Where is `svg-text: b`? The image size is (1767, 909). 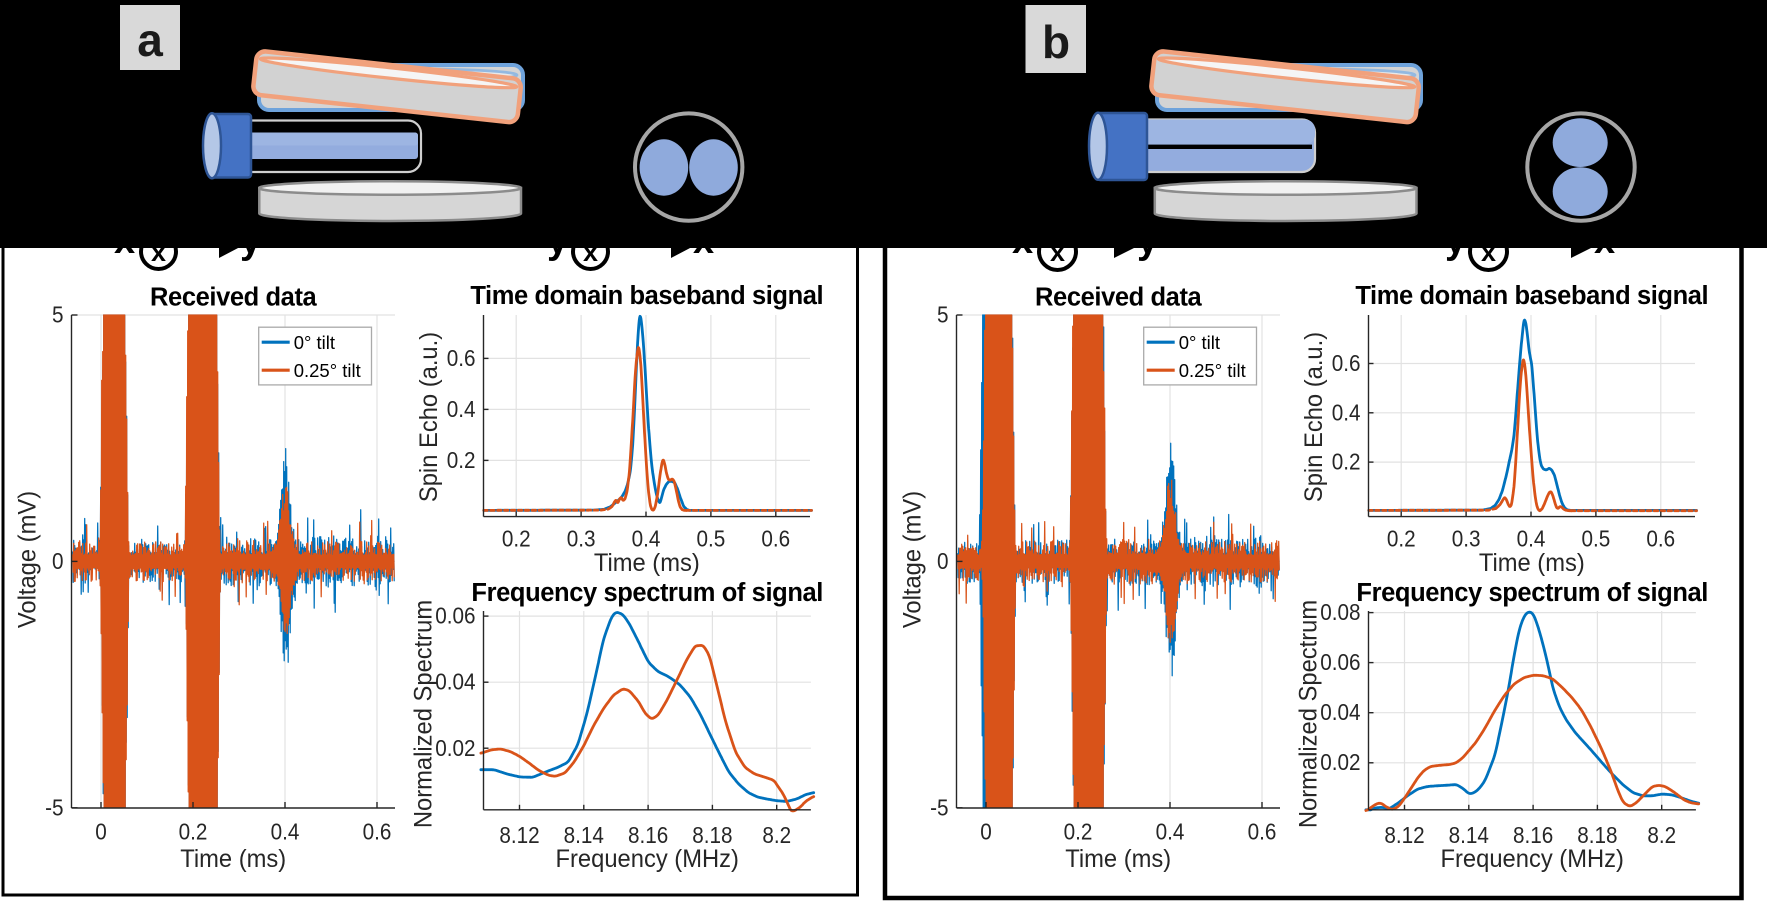 svg-text: b is located at coordinates (1056, 42).